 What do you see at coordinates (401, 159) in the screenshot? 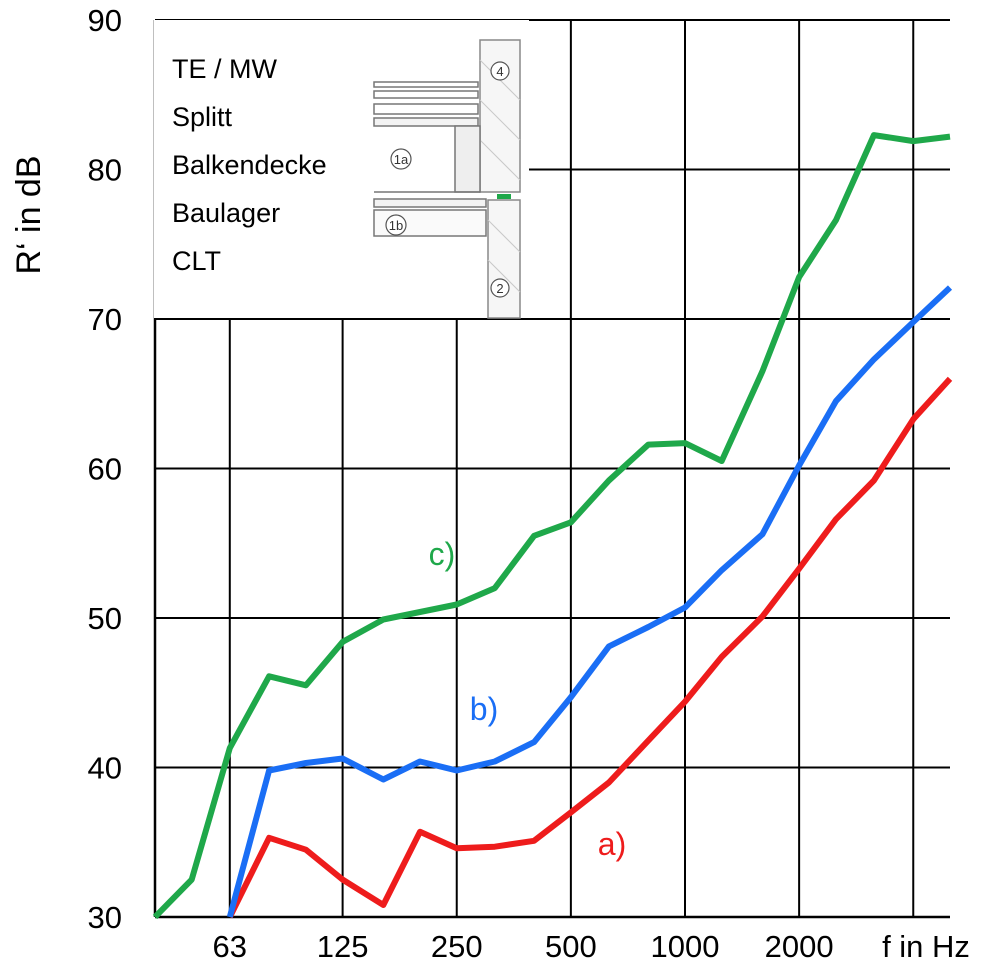
I see `inset-label-1a: 1a` at bounding box center [401, 159].